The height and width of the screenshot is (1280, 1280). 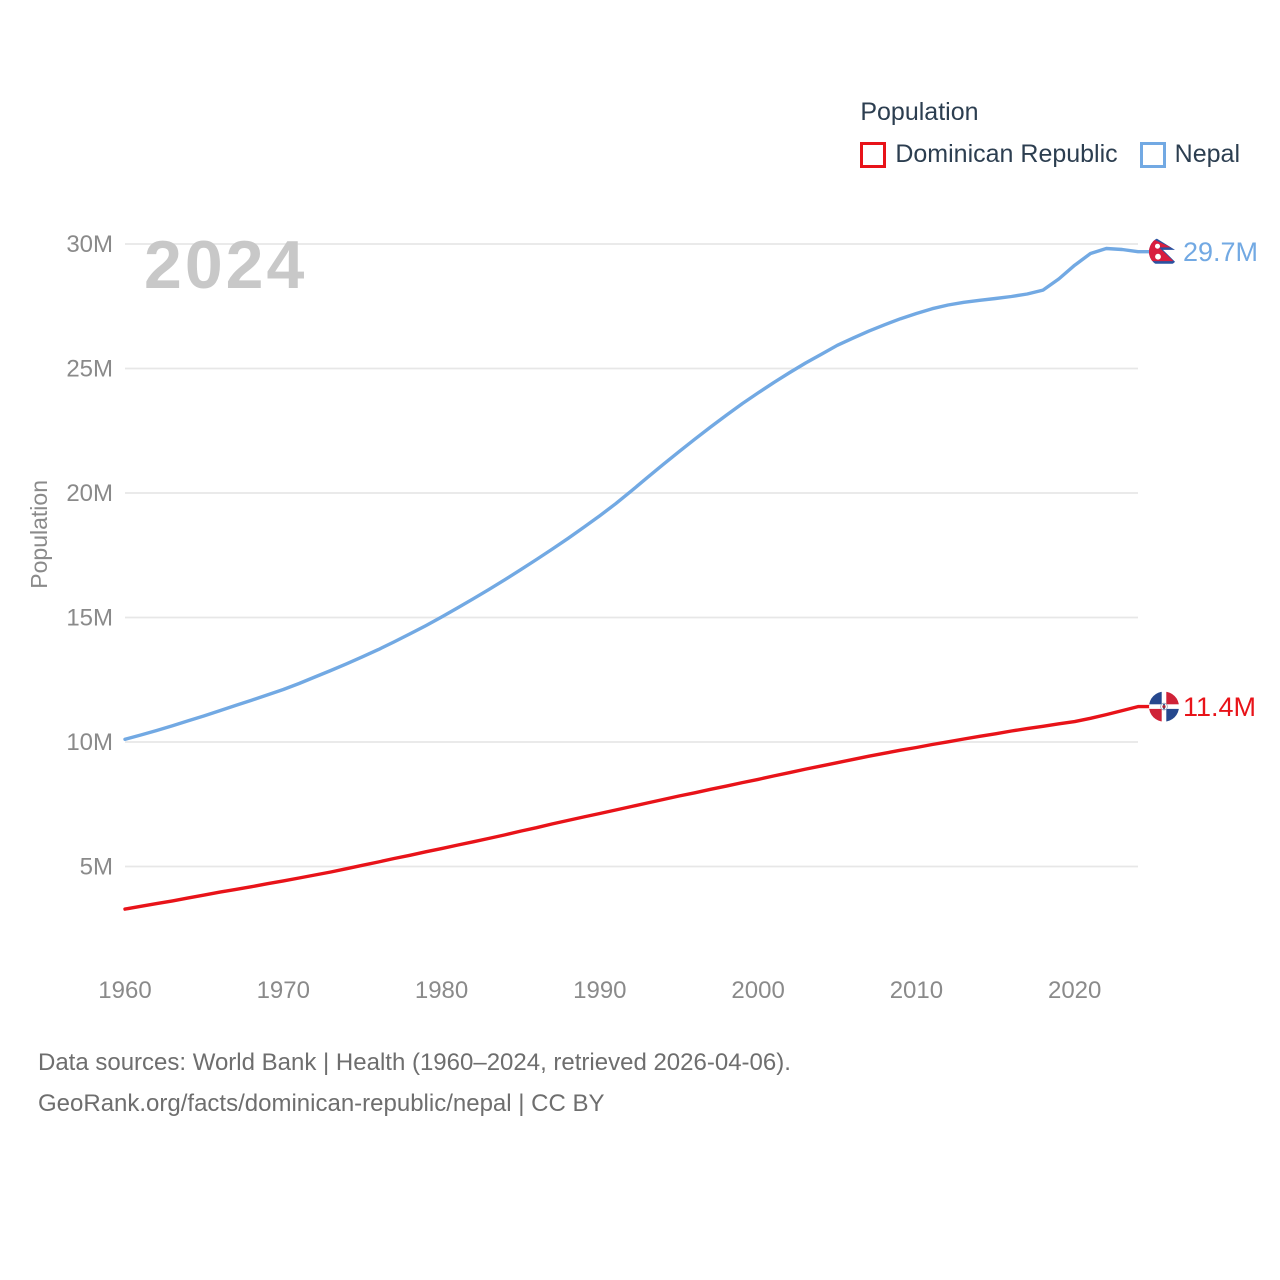 I want to click on y-tick-15M: 15M, so click(x=89, y=618).